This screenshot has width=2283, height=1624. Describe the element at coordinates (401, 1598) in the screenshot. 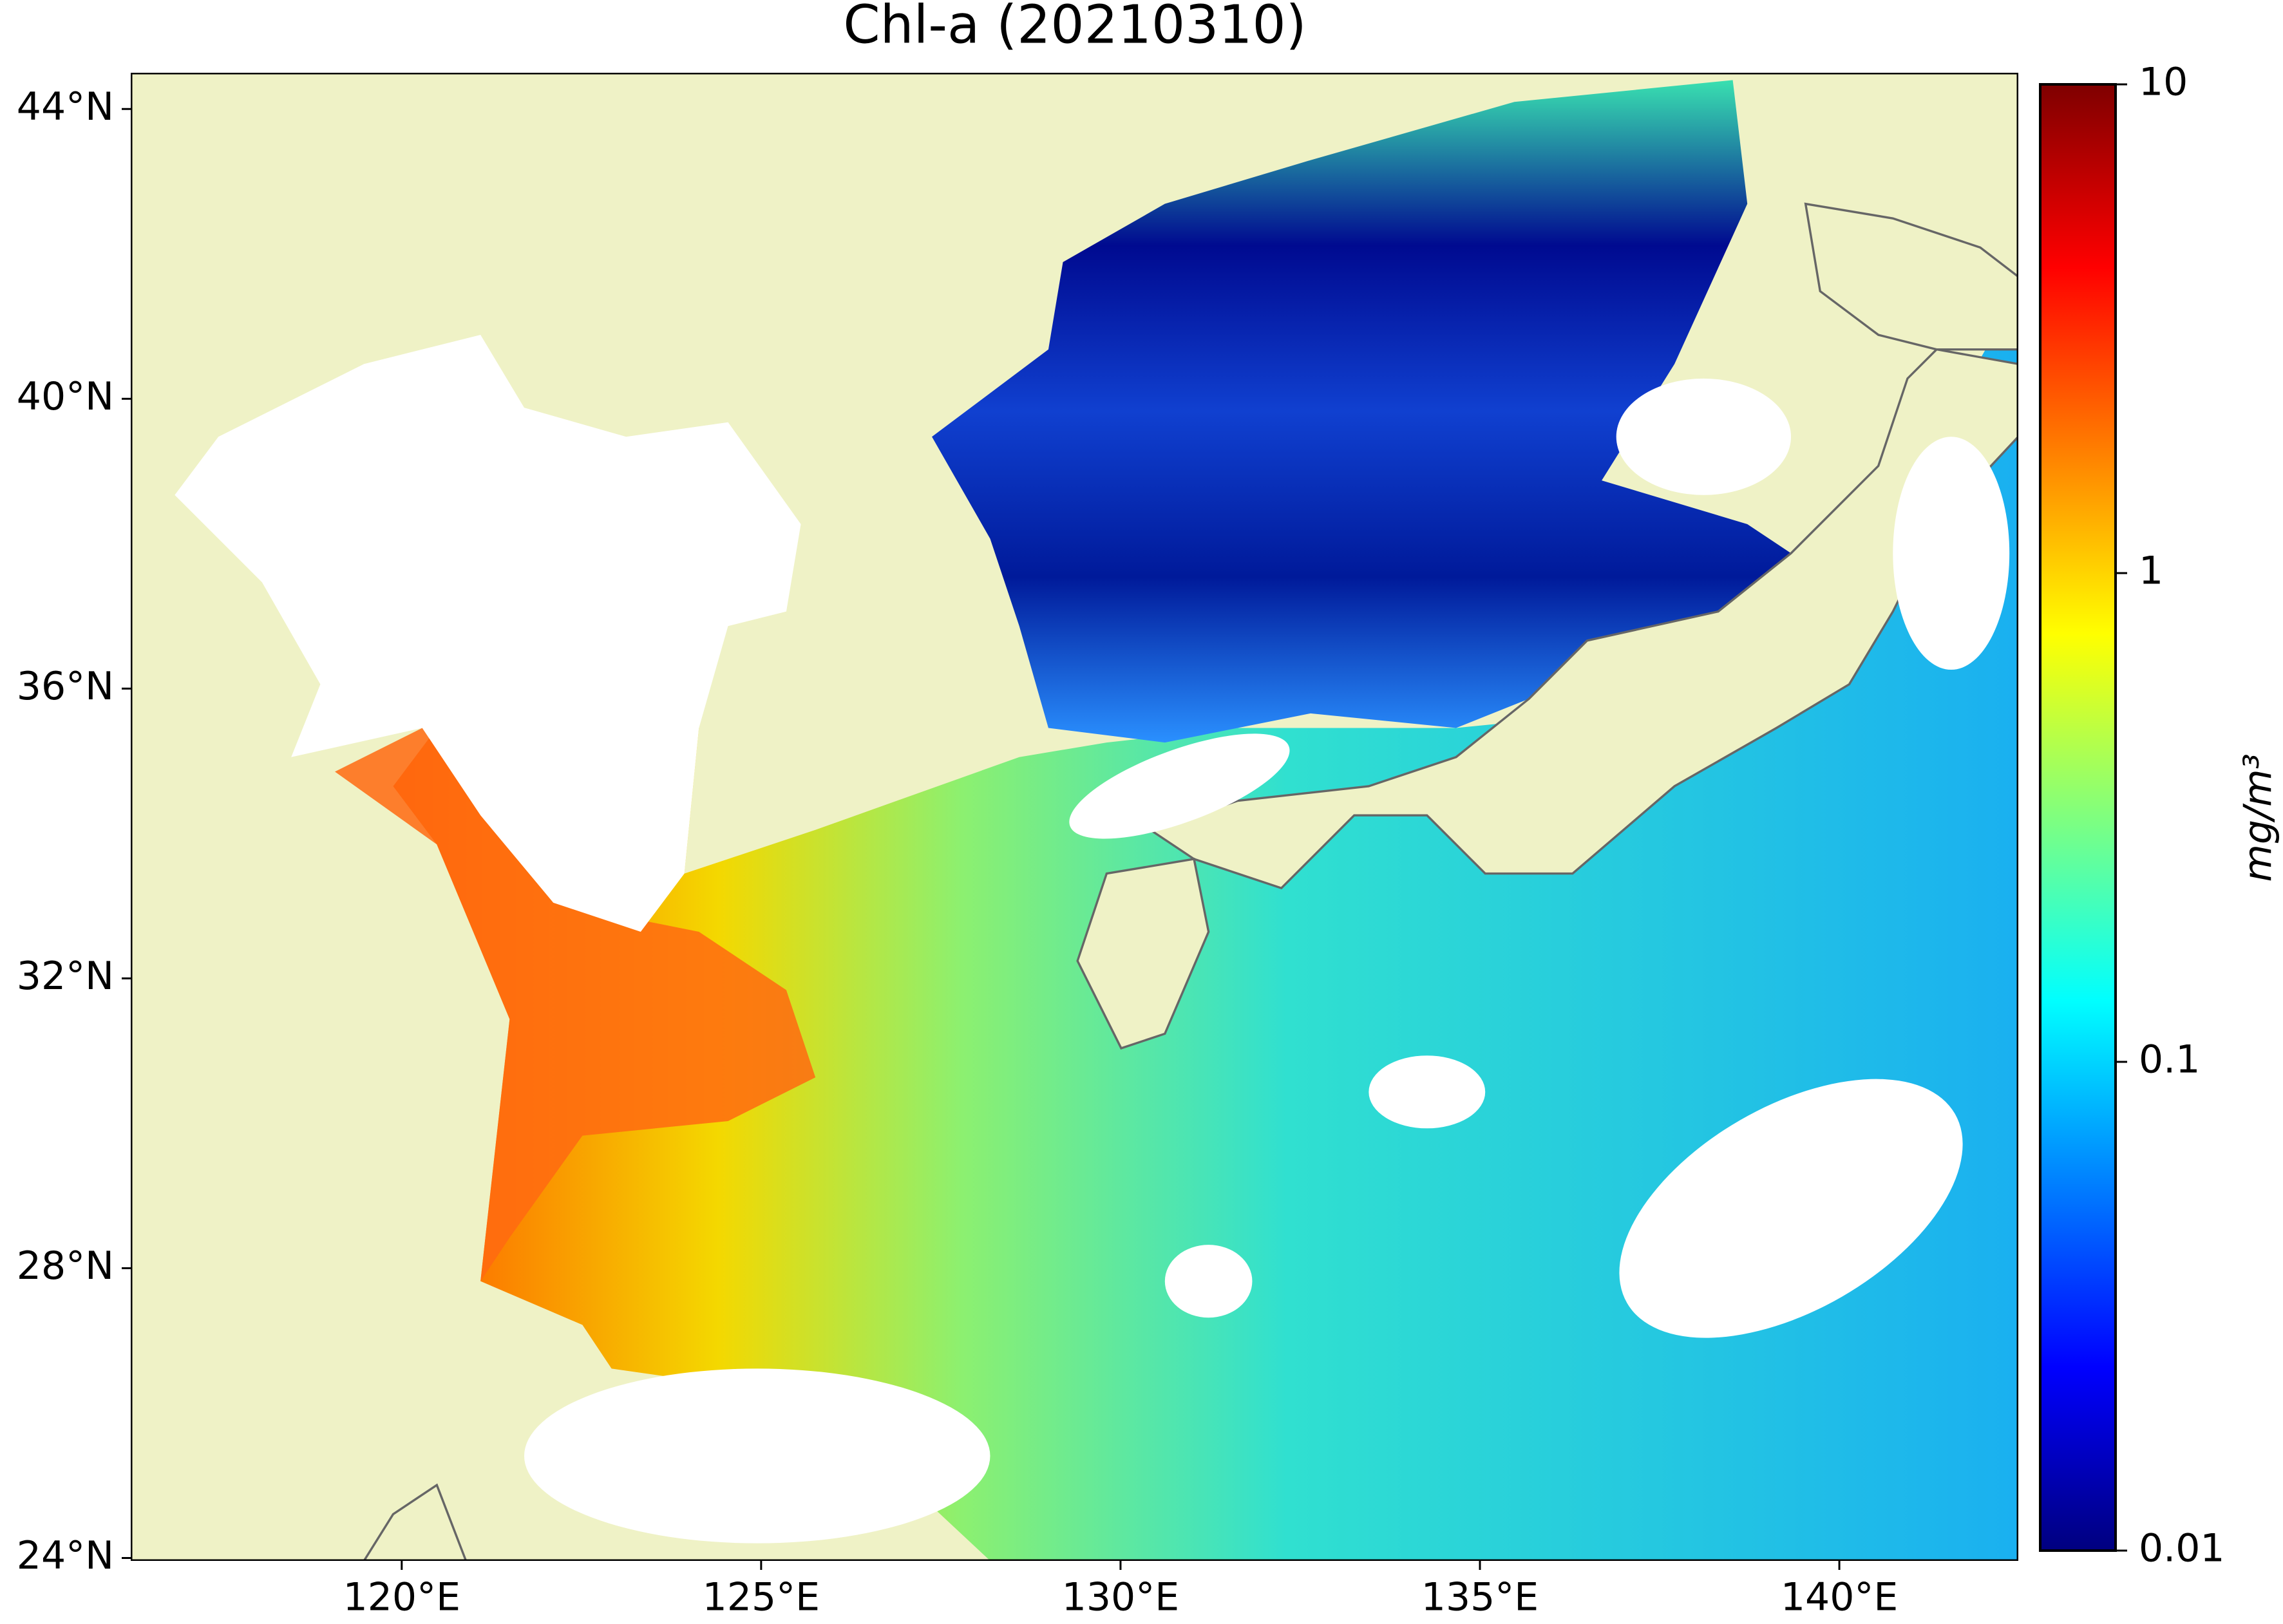

I see `x-tick-label: 120°E` at that location.